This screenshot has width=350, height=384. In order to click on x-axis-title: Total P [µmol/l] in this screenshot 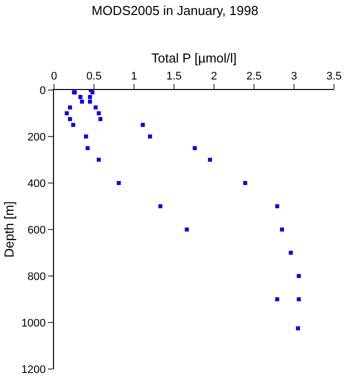, I will do `click(194, 58)`.